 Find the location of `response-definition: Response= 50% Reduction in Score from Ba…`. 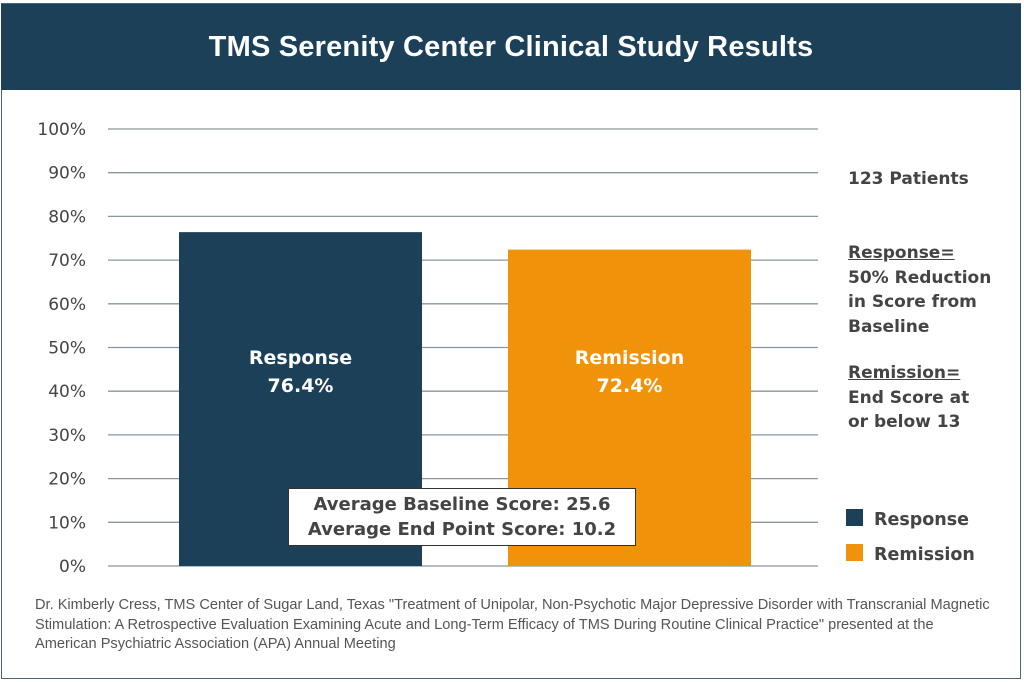

response-definition: Response= 50% Reduction in Score from Ba… is located at coordinates (919, 290).